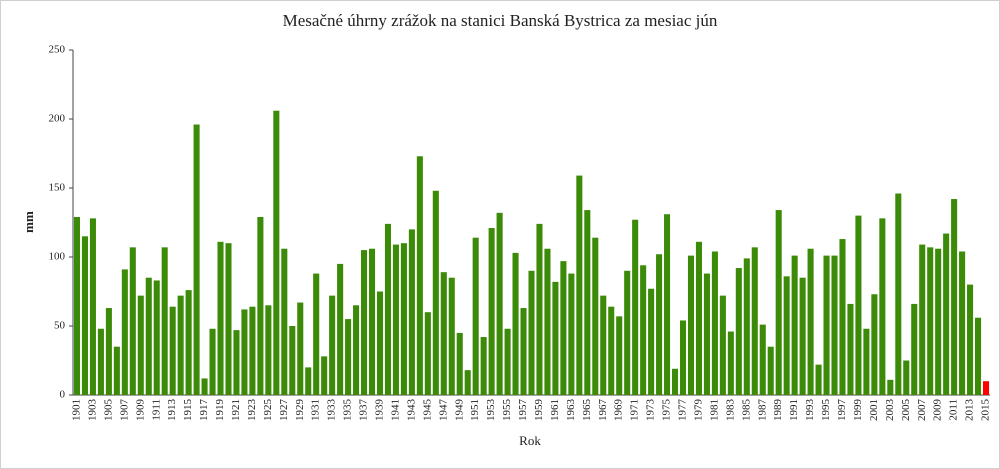  What do you see at coordinates (778, 410) in the screenshot?
I see `x-tick-label: 1989` at bounding box center [778, 410].